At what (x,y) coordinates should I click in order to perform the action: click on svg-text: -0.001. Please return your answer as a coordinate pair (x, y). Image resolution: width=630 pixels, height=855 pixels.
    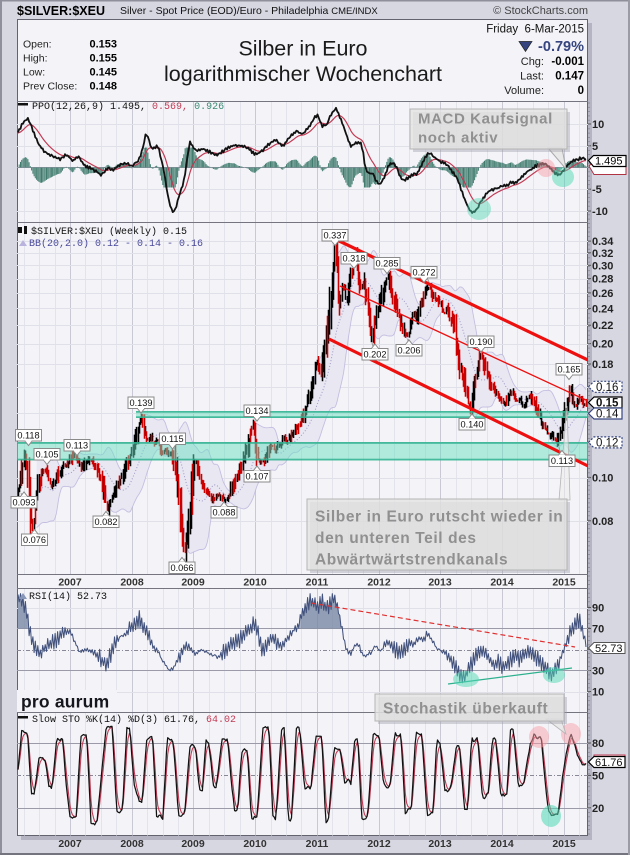
    Looking at the image, I should click on (567, 62).